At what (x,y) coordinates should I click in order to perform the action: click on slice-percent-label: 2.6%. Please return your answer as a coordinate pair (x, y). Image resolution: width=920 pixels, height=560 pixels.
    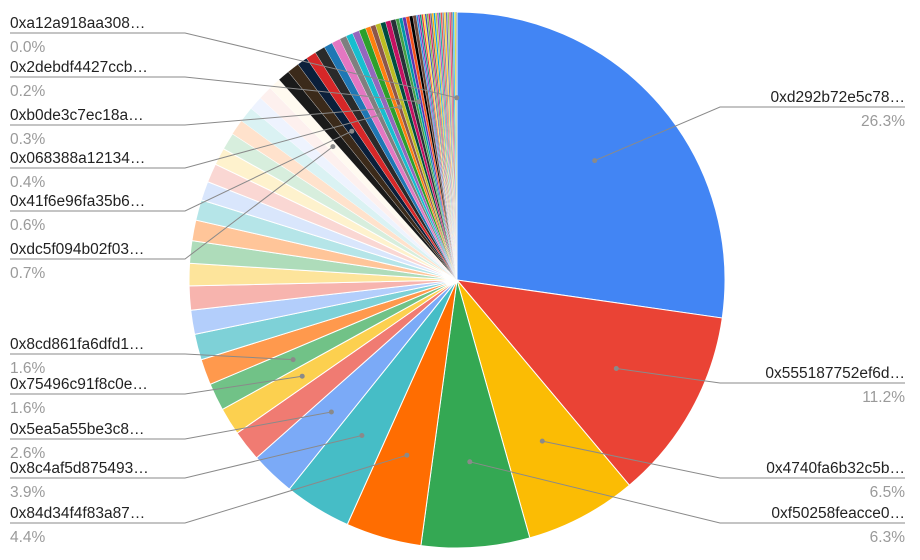
    Looking at the image, I should click on (28, 453).